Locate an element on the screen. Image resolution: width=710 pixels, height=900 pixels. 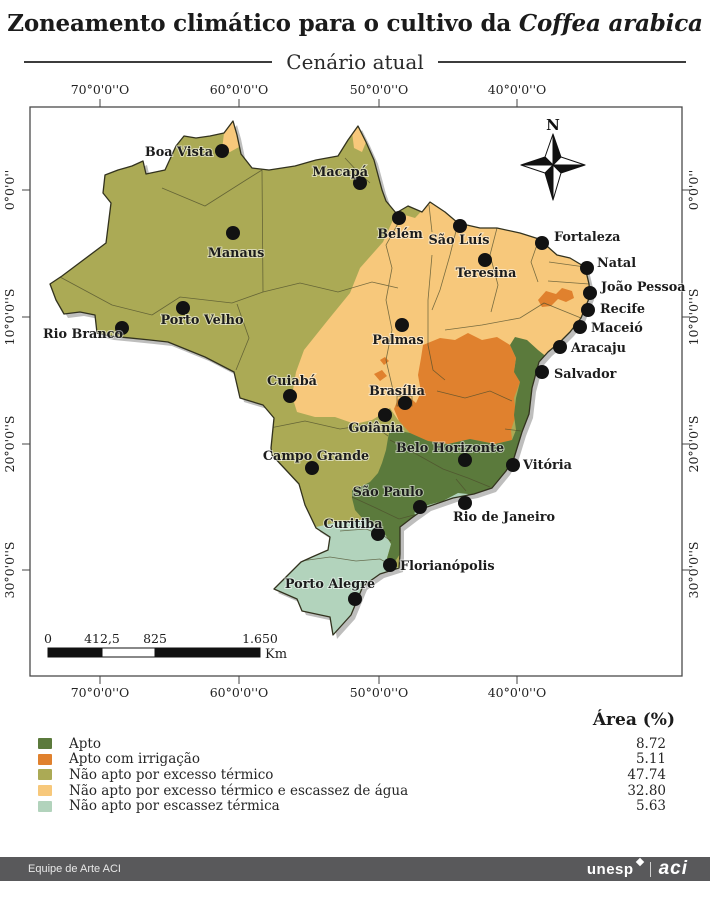
city-dot-boa-vista is located at coordinates (222, 151).